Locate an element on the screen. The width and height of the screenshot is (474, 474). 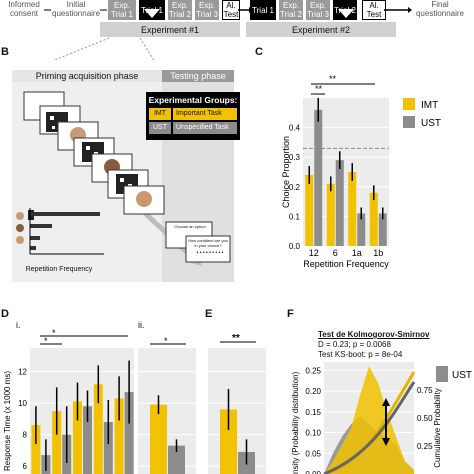
x-tick-label: 12 is located at coordinates (314, 253).